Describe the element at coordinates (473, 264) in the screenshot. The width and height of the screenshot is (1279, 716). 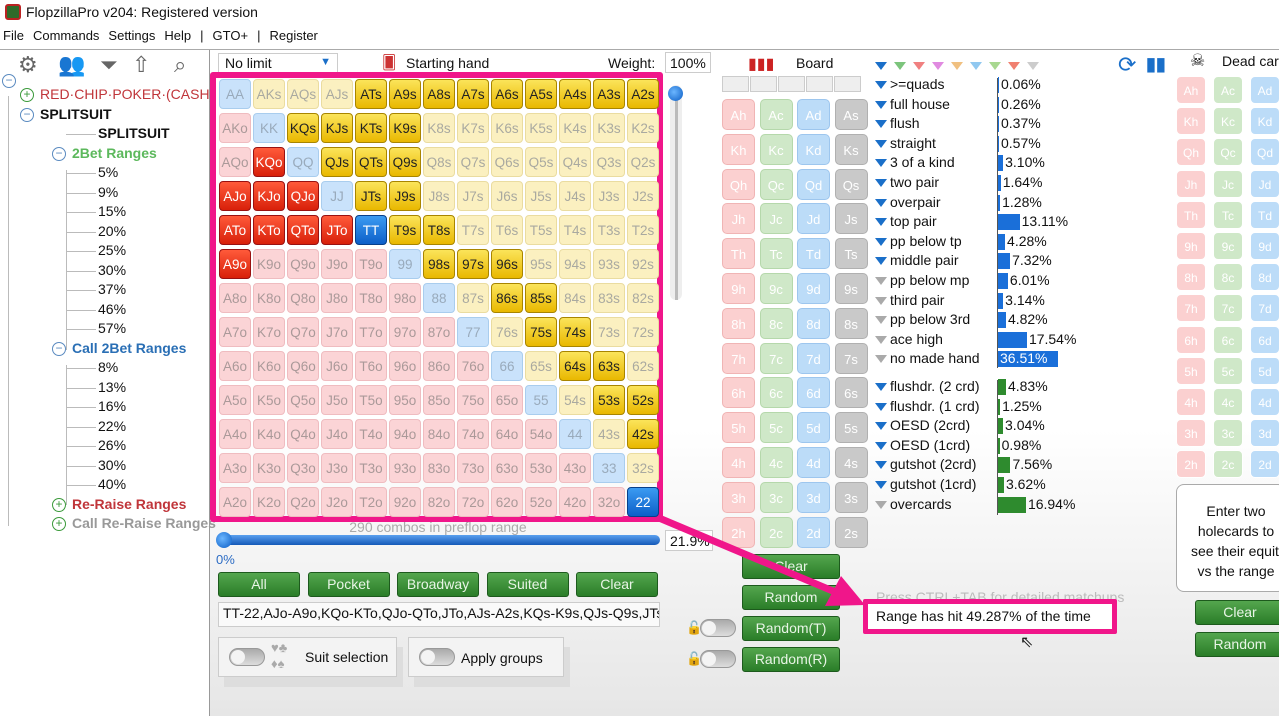
I see `hand-cell-97s: 97s` at that location.